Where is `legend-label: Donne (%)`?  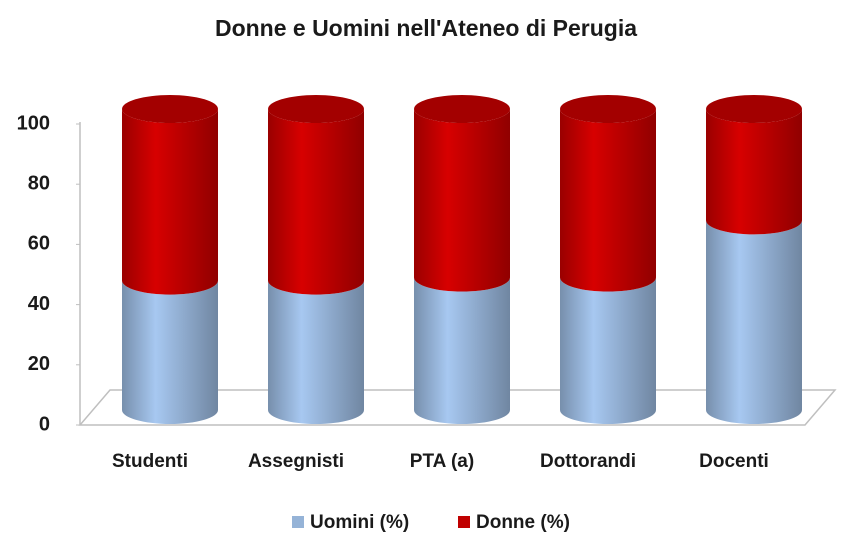
legend-label: Donne (%) is located at coordinates (523, 522).